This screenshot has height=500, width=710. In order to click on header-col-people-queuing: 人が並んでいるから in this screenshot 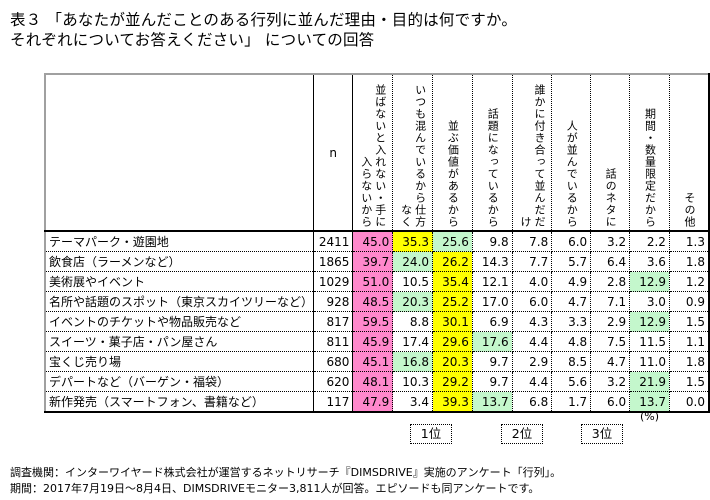, I will do `click(571, 153)`.